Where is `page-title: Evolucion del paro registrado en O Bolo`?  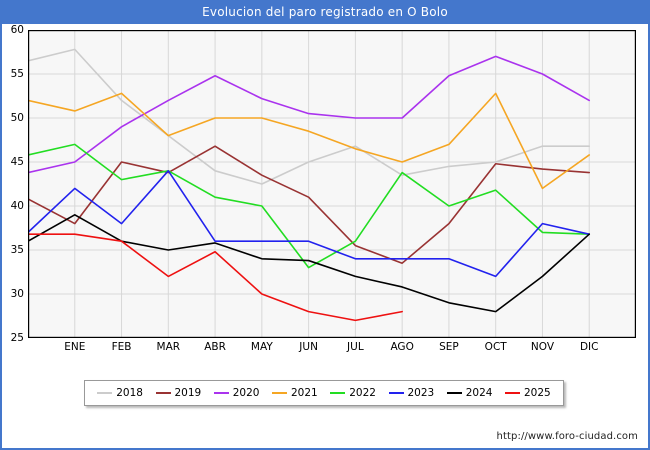
page-title: Evolucion del paro registrado en O Bolo is located at coordinates (325, 12).